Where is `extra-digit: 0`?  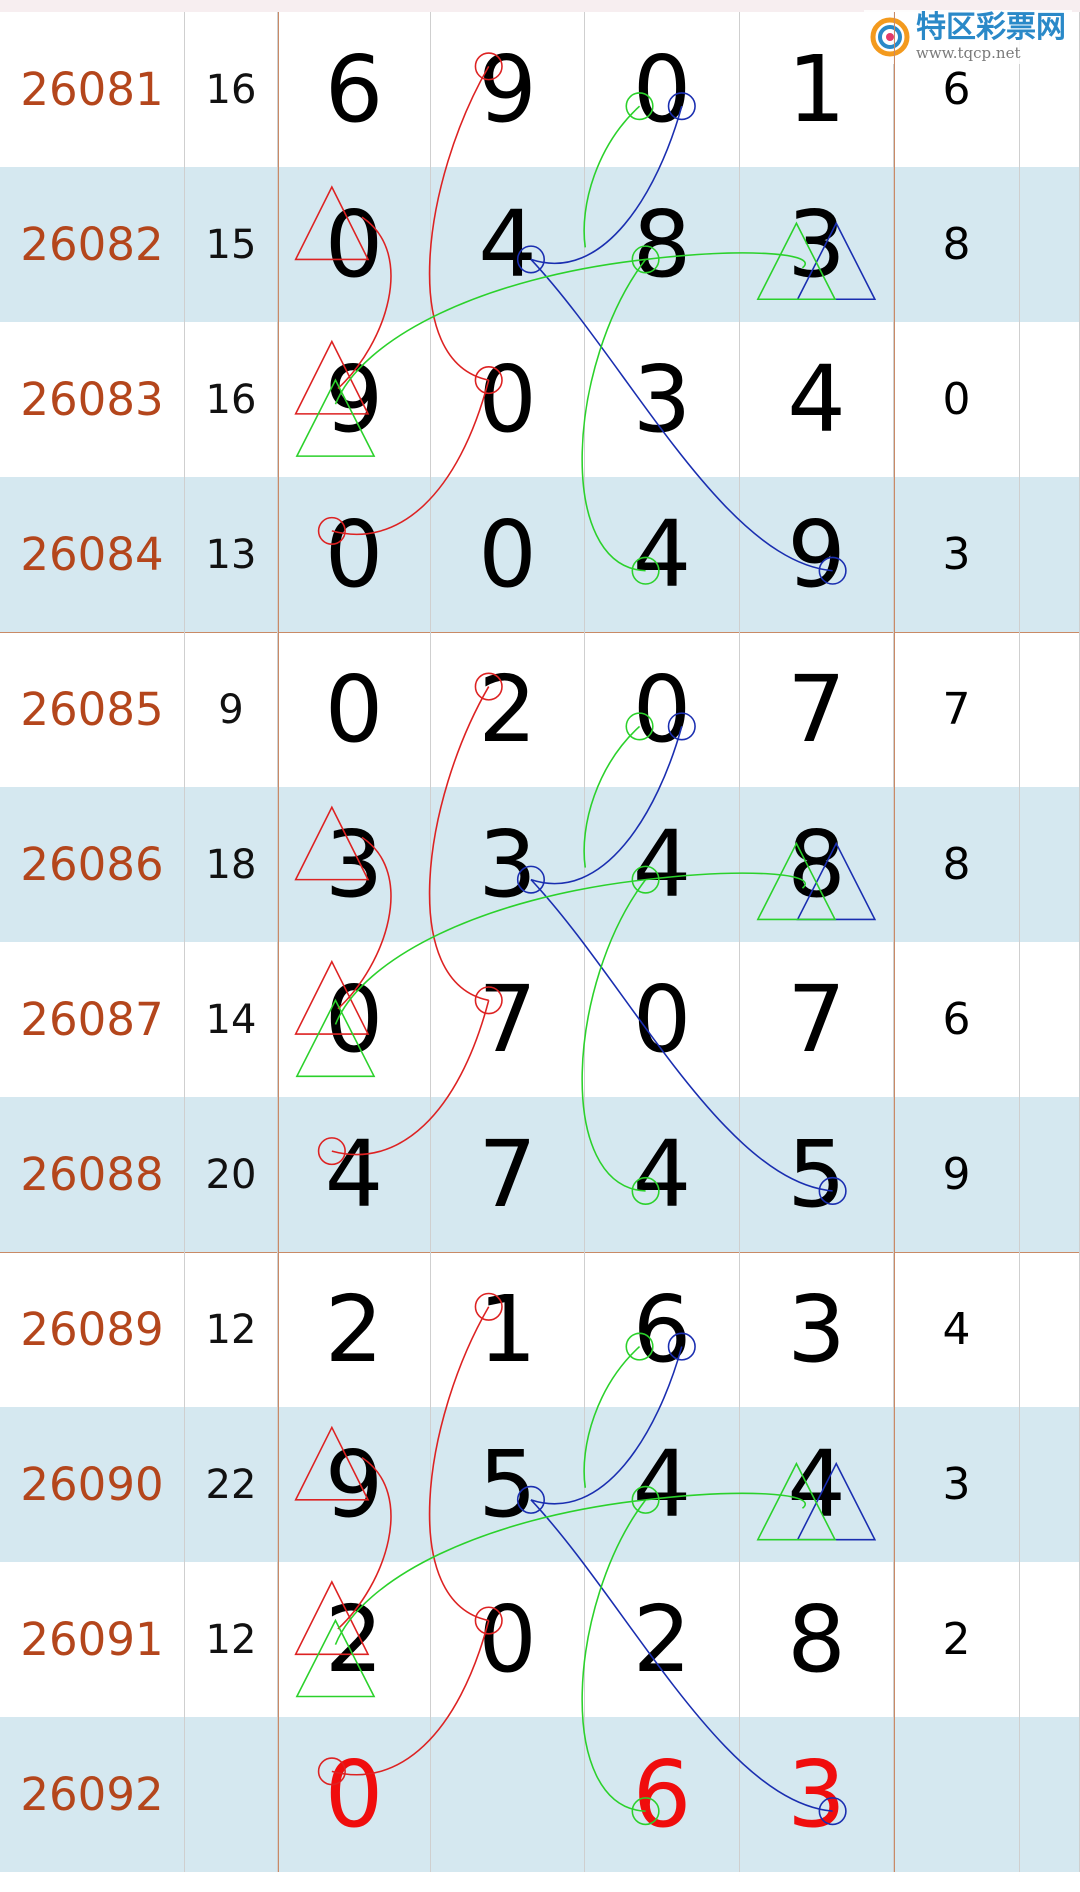 extra-digit: 0 is located at coordinates (957, 399).